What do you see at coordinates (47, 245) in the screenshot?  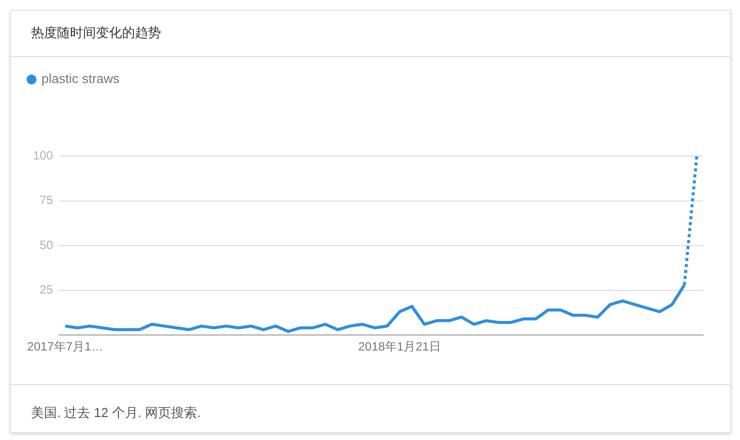 I see `y-tick-label: 50` at bounding box center [47, 245].